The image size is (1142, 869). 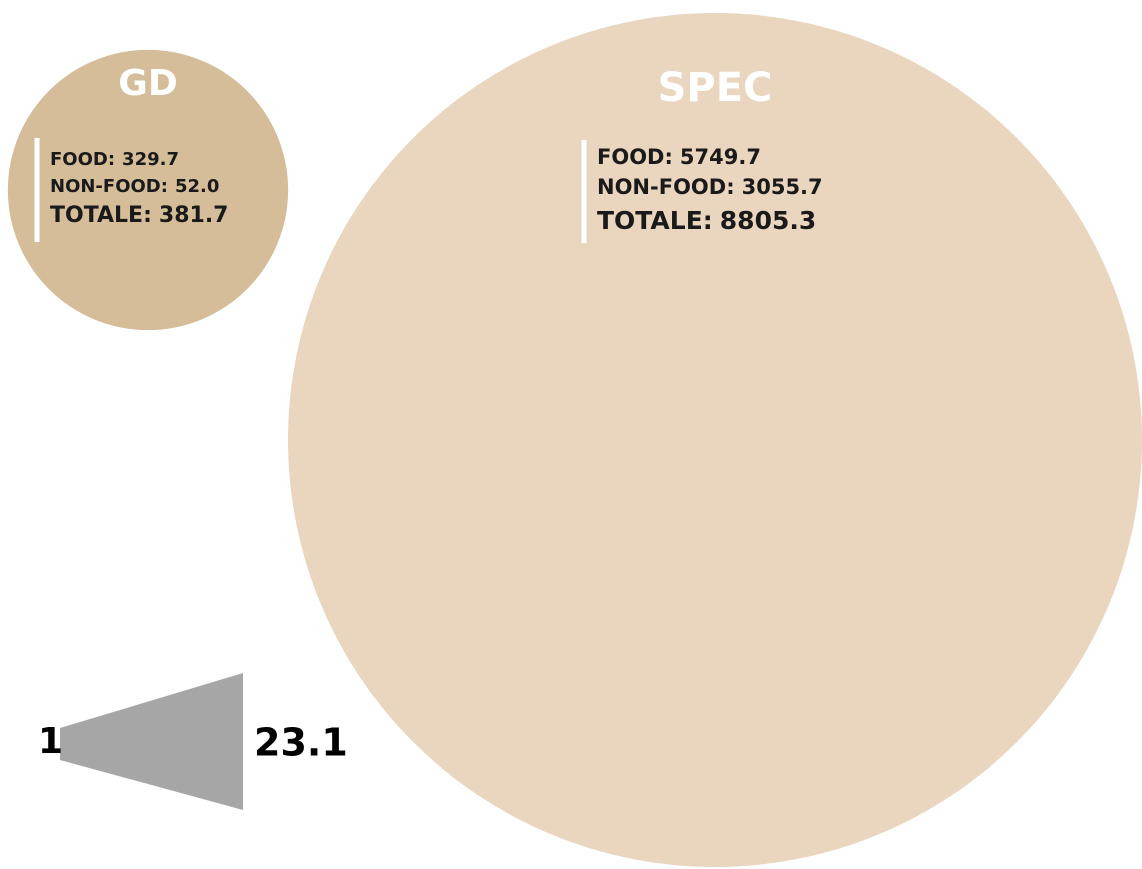 I want to click on bubble-label: TOTALE: 8805.3, so click(x=706, y=220).